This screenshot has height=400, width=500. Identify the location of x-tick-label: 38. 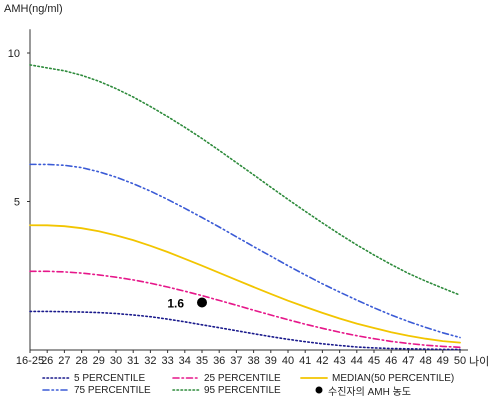
(253, 361).